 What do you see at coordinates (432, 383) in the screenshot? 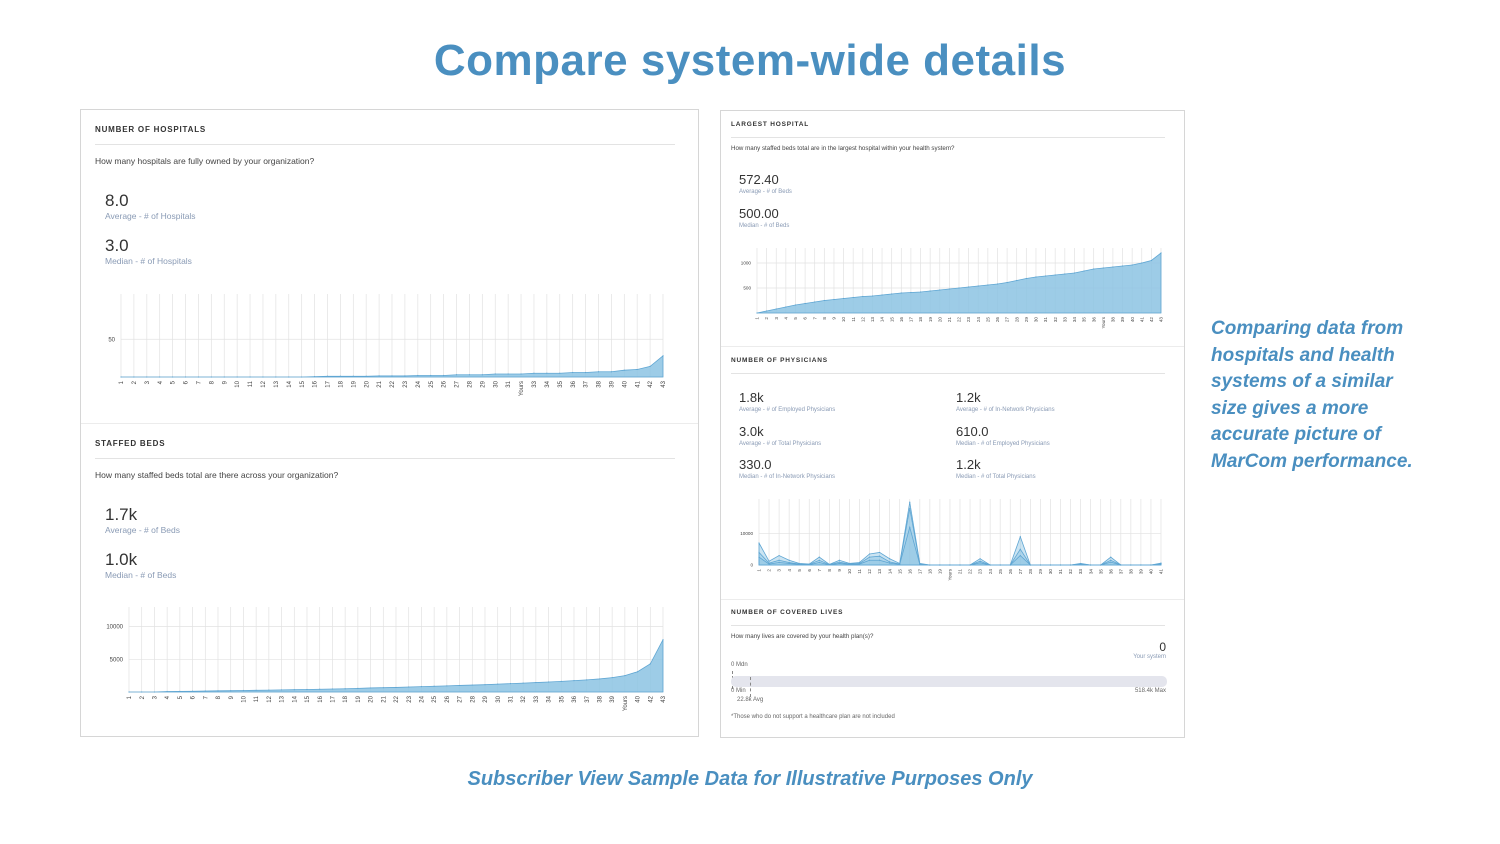
I see `x-tick-label: 25` at bounding box center [432, 383].